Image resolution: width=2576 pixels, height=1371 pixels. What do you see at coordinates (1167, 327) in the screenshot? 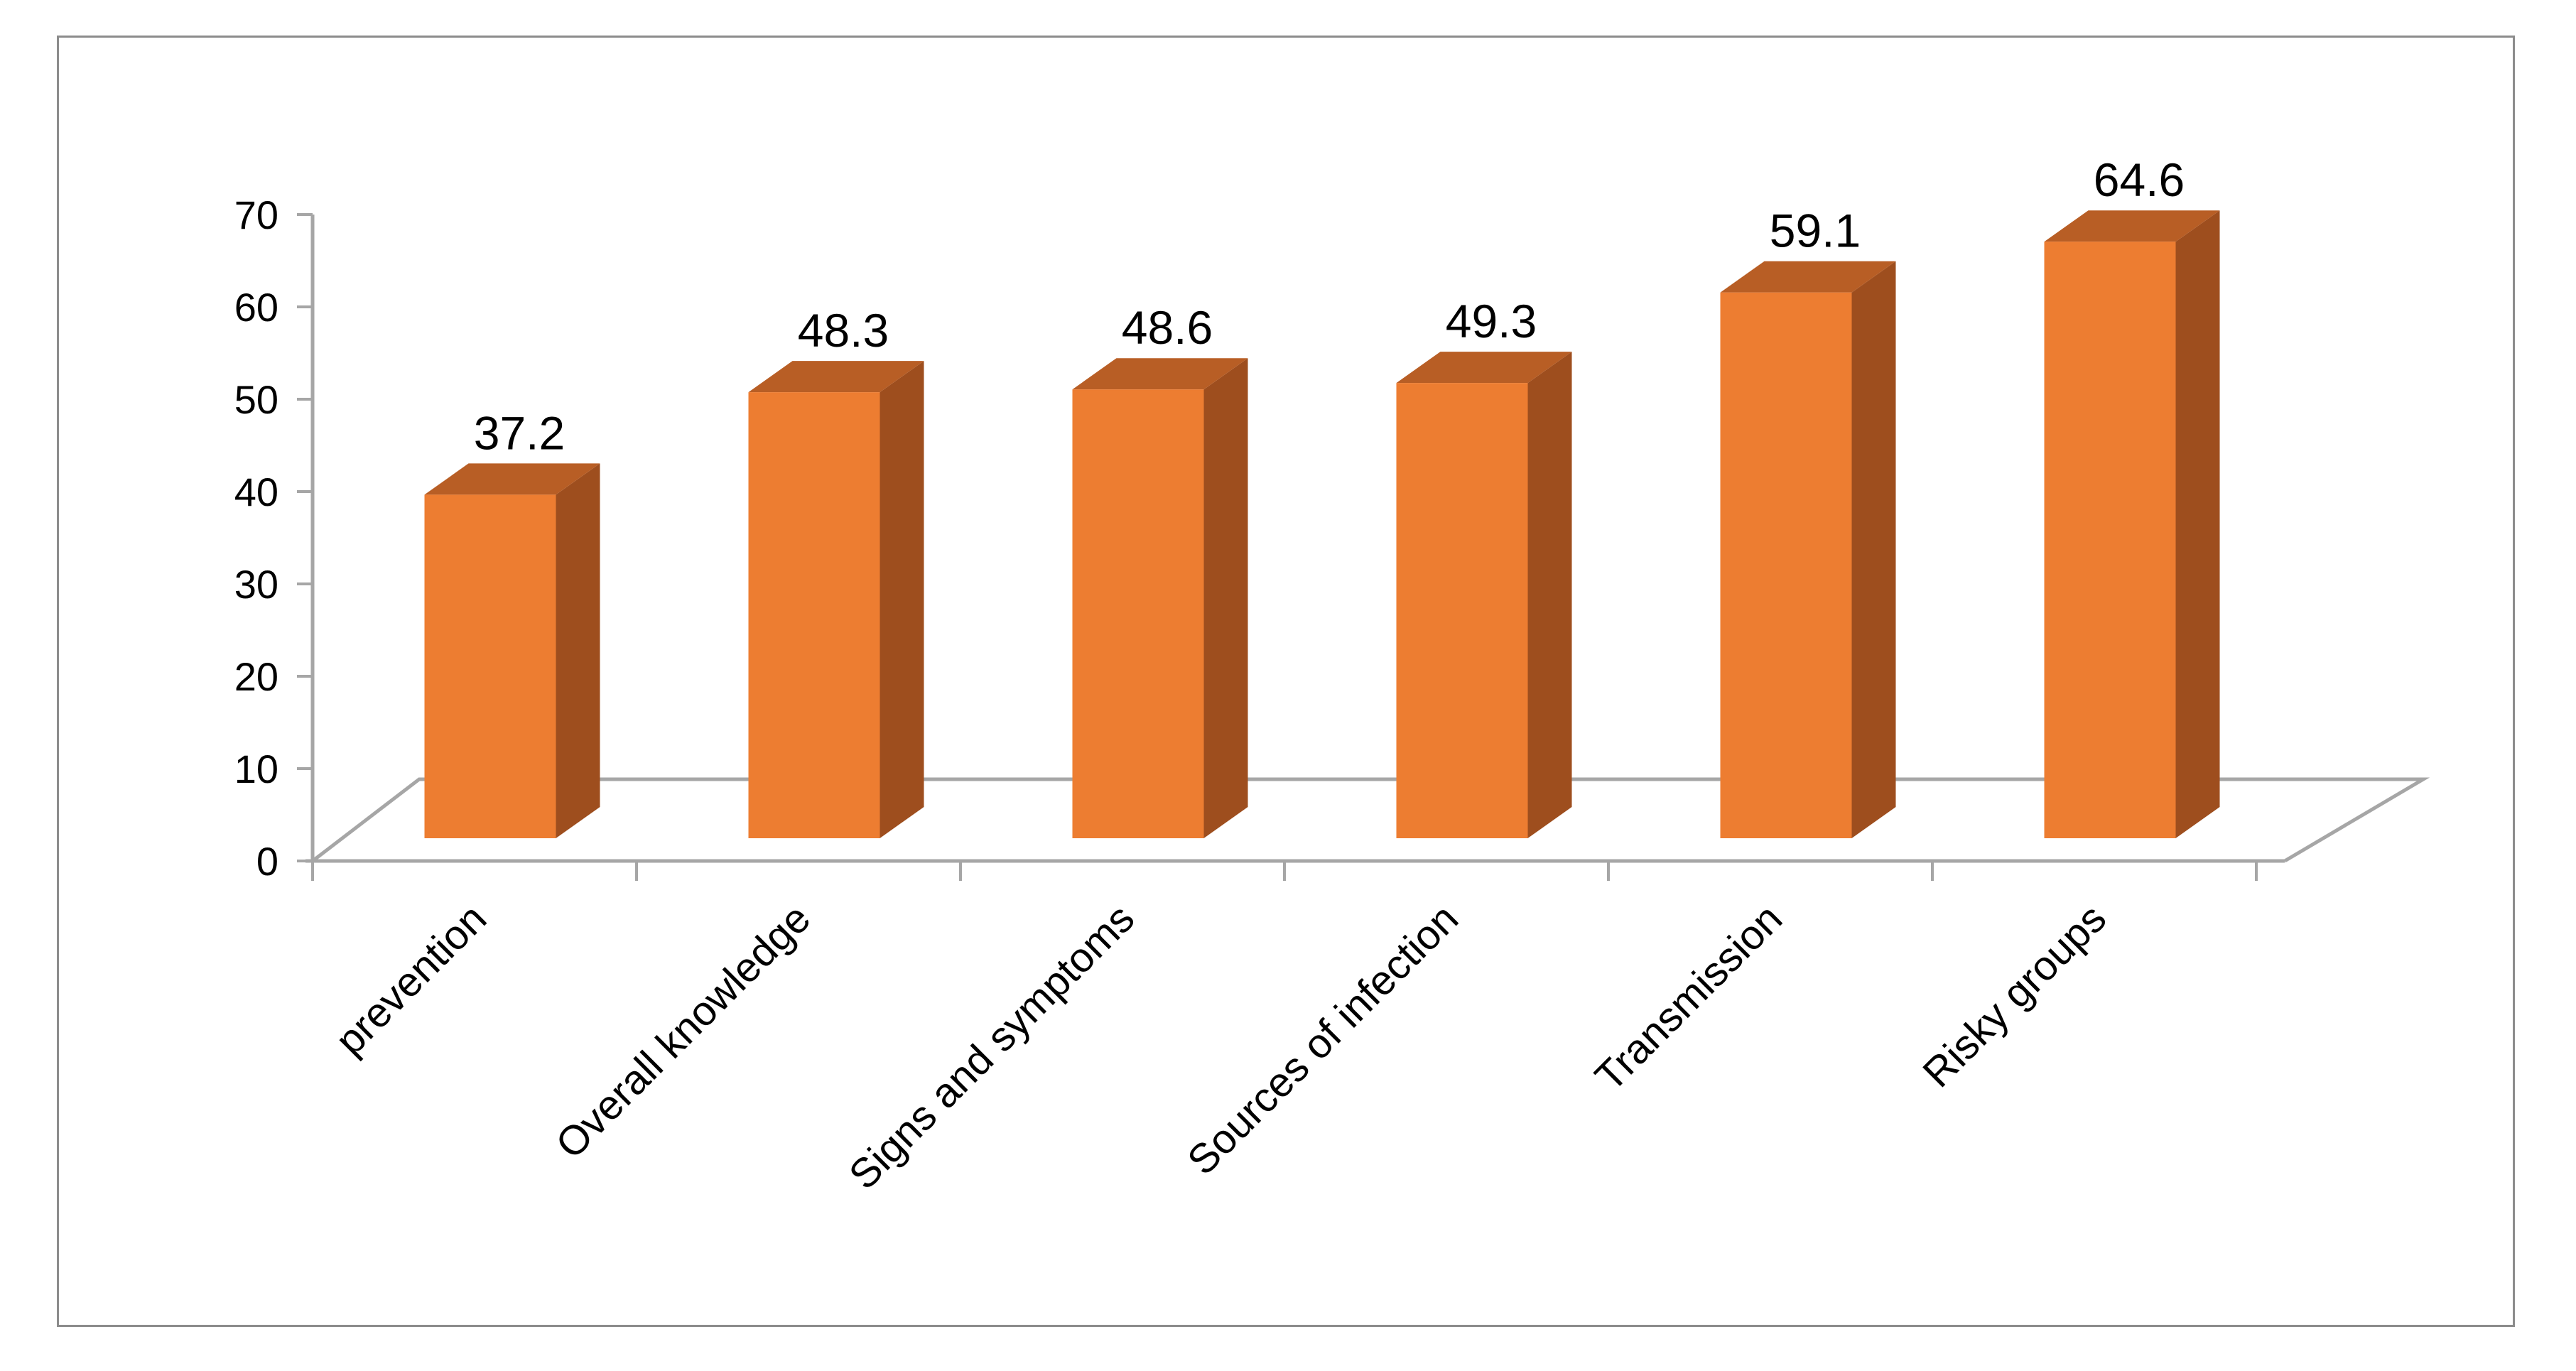
I see `data-label: 48.6` at bounding box center [1167, 327].